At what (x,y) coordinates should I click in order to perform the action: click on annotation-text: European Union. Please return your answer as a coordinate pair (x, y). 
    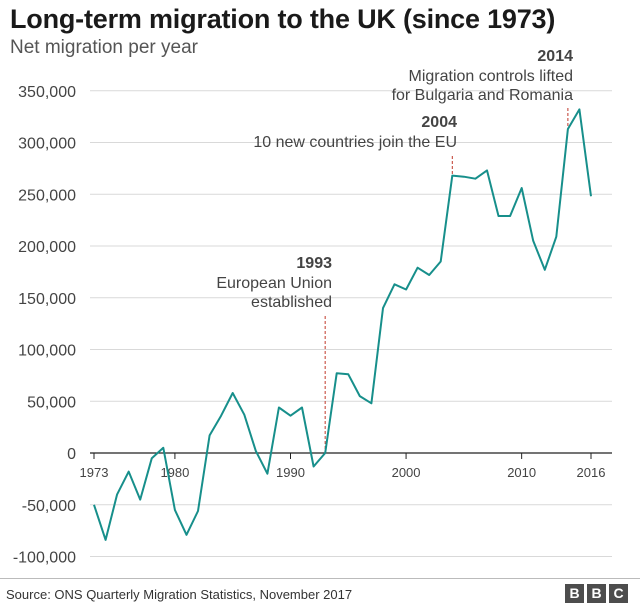
    Looking at the image, I should click on (274, 283).